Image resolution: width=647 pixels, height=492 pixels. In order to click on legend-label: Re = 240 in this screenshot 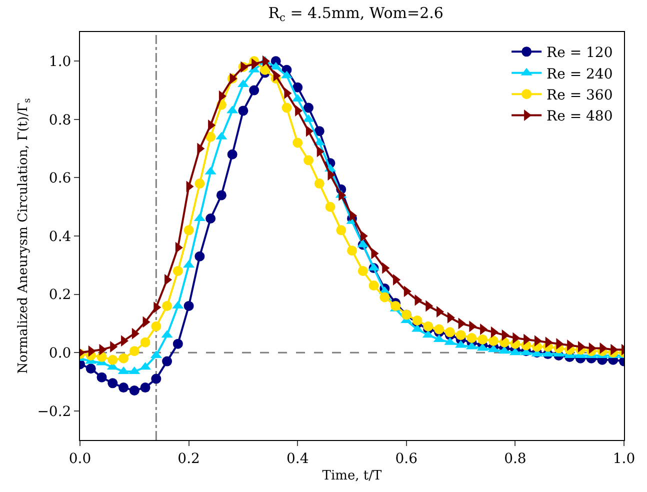, I will do `click(579, 74)`.